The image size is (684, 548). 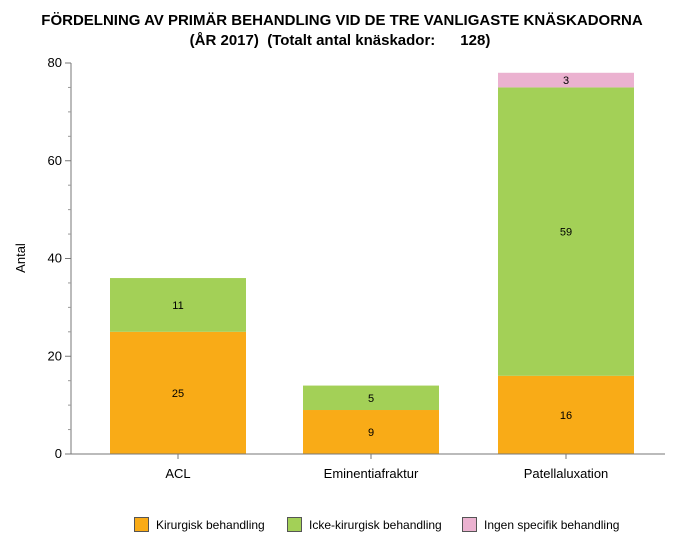 I want to click on legend-item-ingen-specifik: Ingen specifik behandling, so click(x=540, y=524).